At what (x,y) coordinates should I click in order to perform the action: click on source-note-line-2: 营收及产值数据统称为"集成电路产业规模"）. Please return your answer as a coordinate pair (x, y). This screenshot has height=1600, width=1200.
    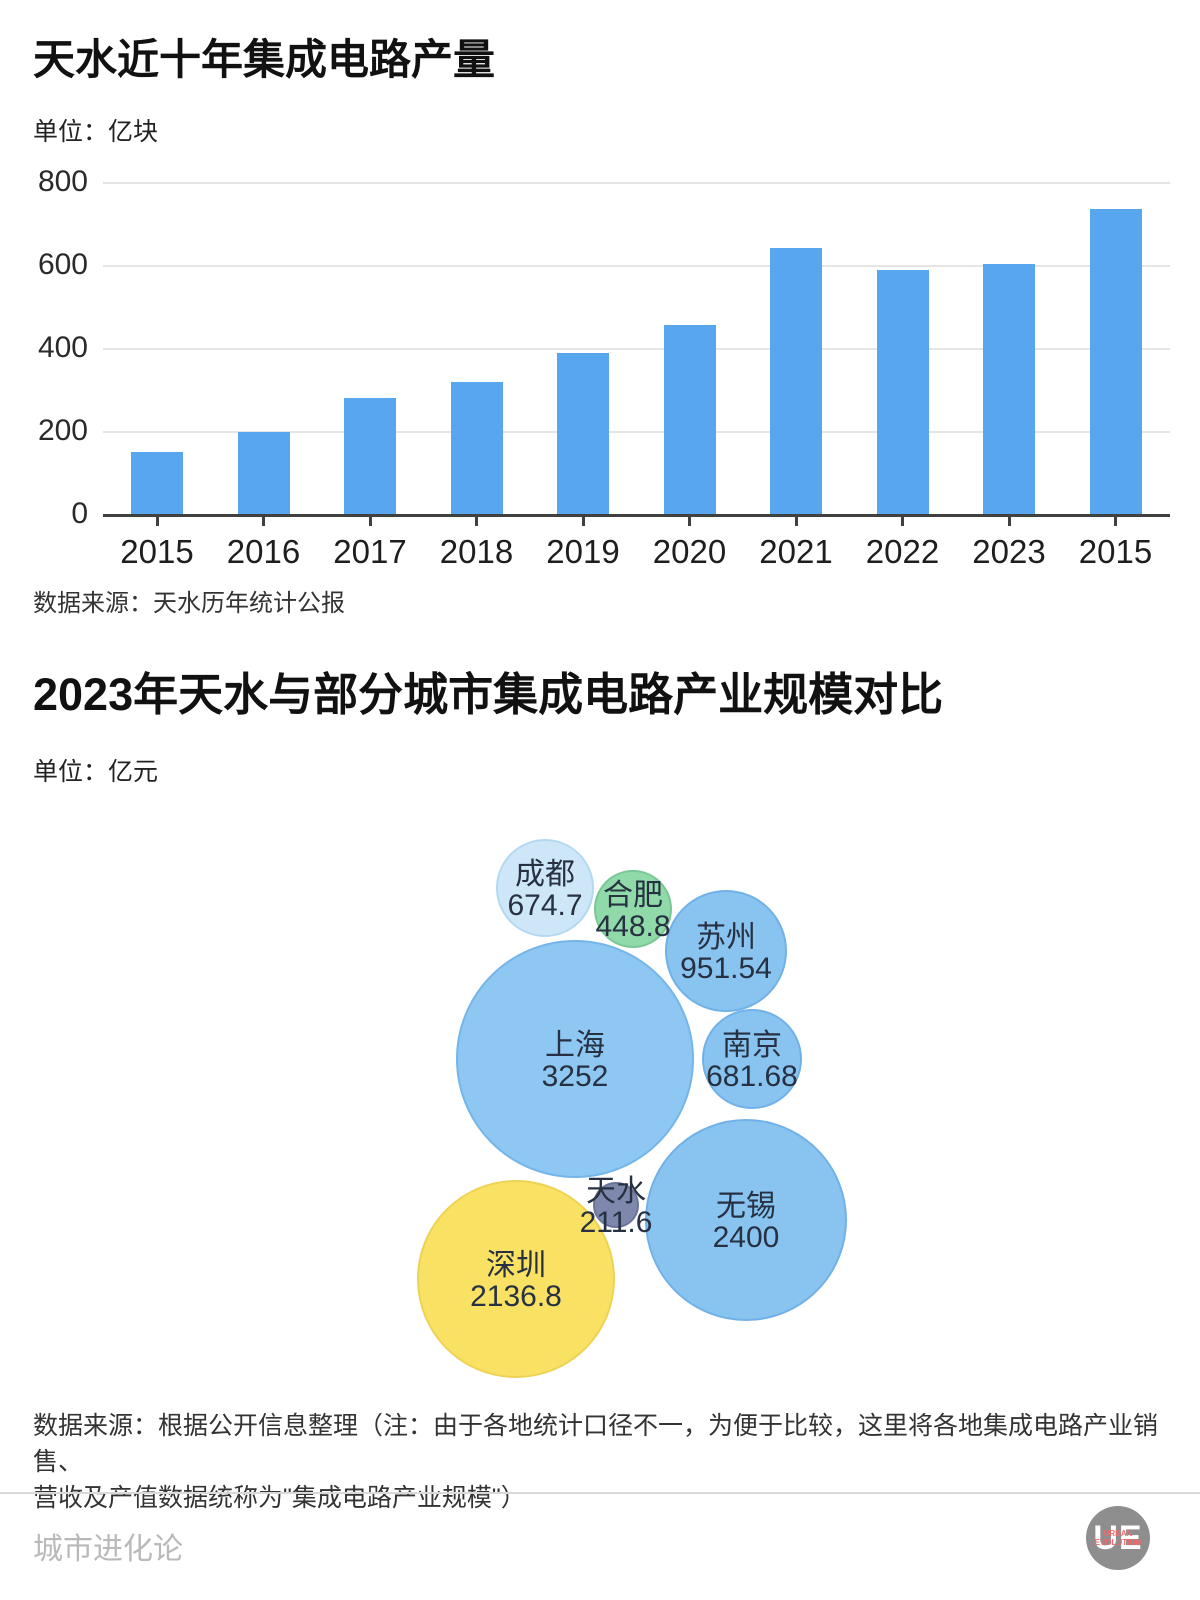
    Looking at the image, I should click on (279, 1498).